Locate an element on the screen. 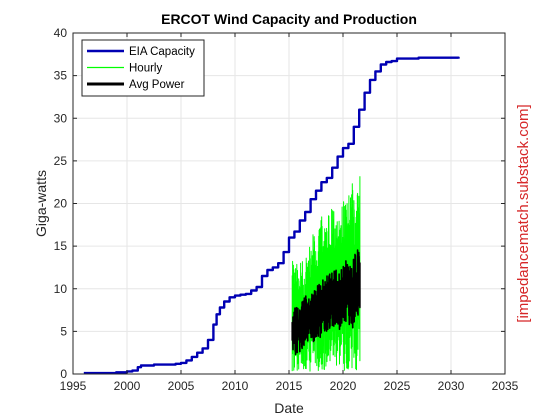 The height and width of the screenshot is (420, 560). y-tick-label: 30 is located at coordinates (61, 118).